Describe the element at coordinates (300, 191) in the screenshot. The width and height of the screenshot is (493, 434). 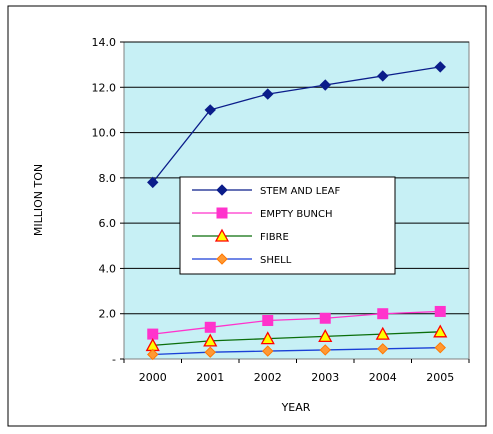
I see `legend-label: STEM AND LEAF` at that location.